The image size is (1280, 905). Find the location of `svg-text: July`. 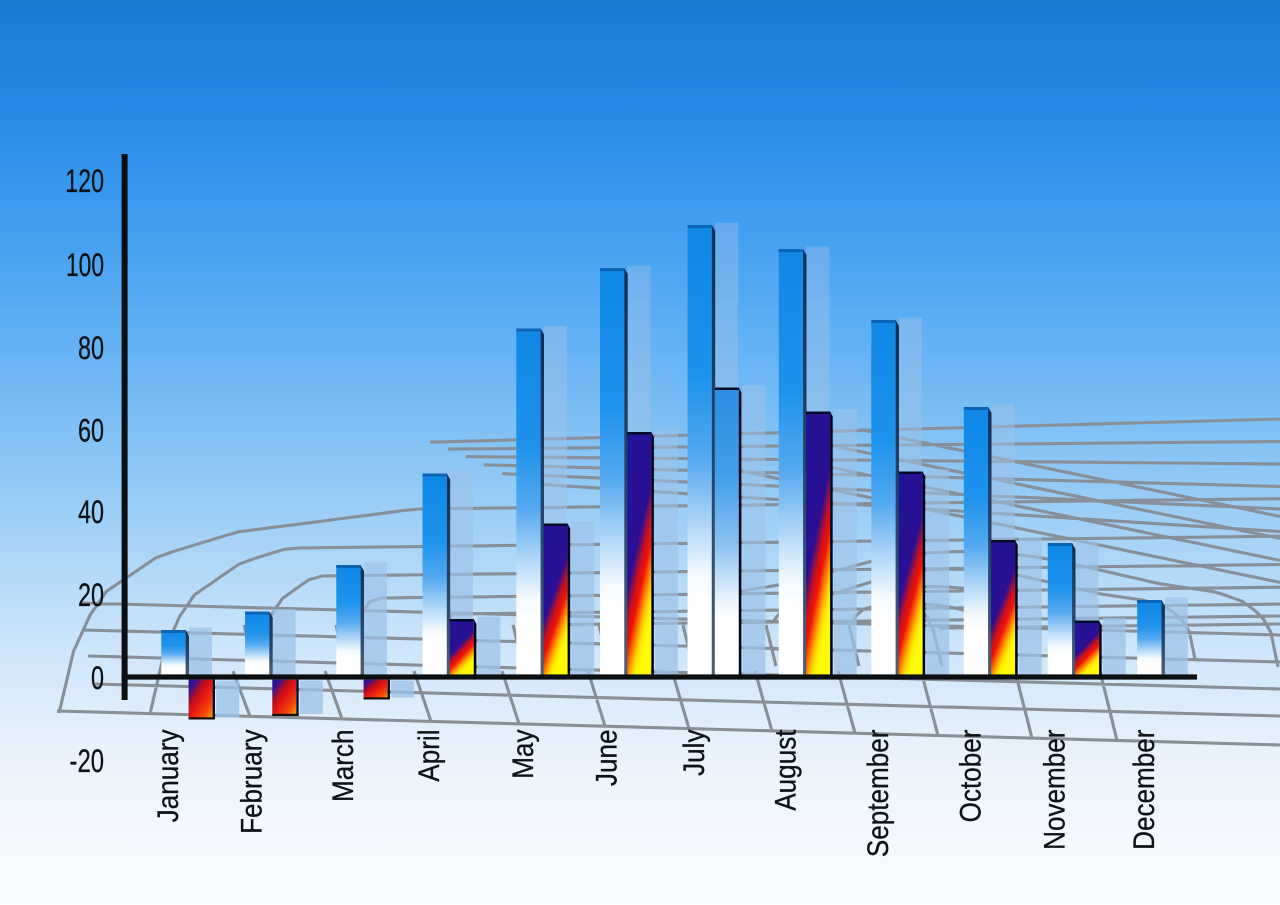

svg-text: July is located at coordinates (693, 753).